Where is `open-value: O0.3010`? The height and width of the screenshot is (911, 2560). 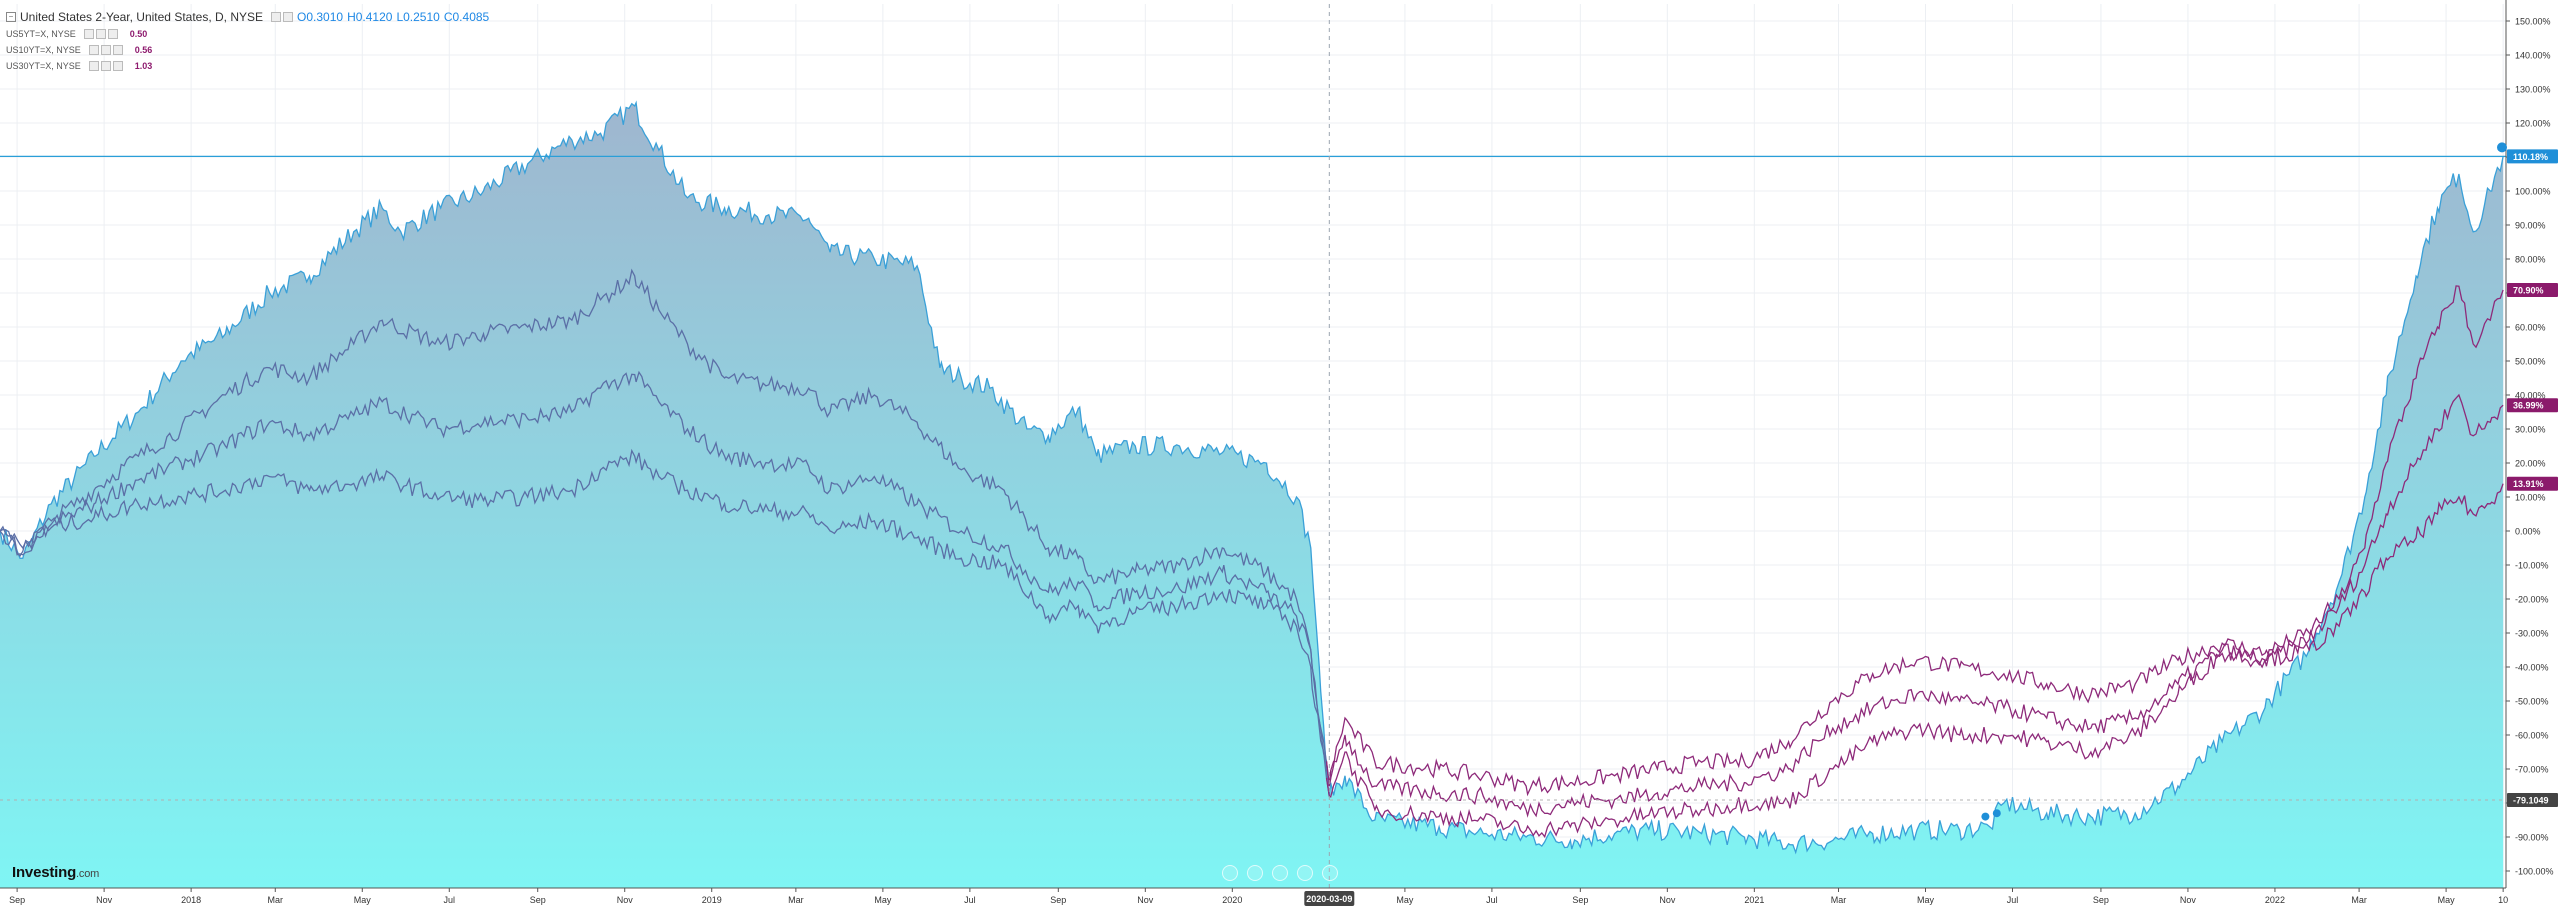
open-value: O0.3010 is located at coordinates (320, 17).